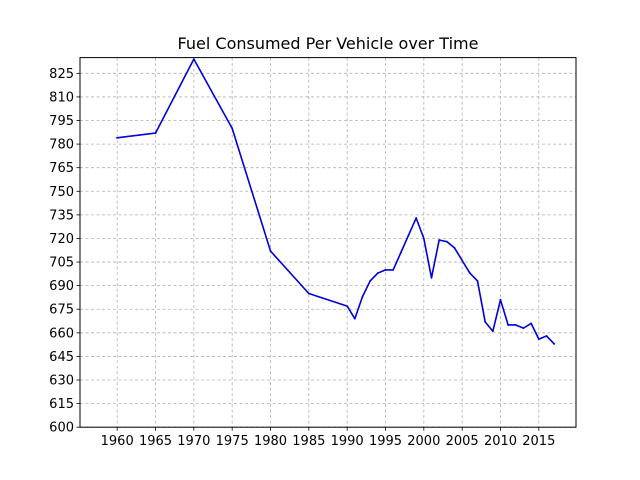  I want to click on x-tick-label: 2005, so click(462, 441).